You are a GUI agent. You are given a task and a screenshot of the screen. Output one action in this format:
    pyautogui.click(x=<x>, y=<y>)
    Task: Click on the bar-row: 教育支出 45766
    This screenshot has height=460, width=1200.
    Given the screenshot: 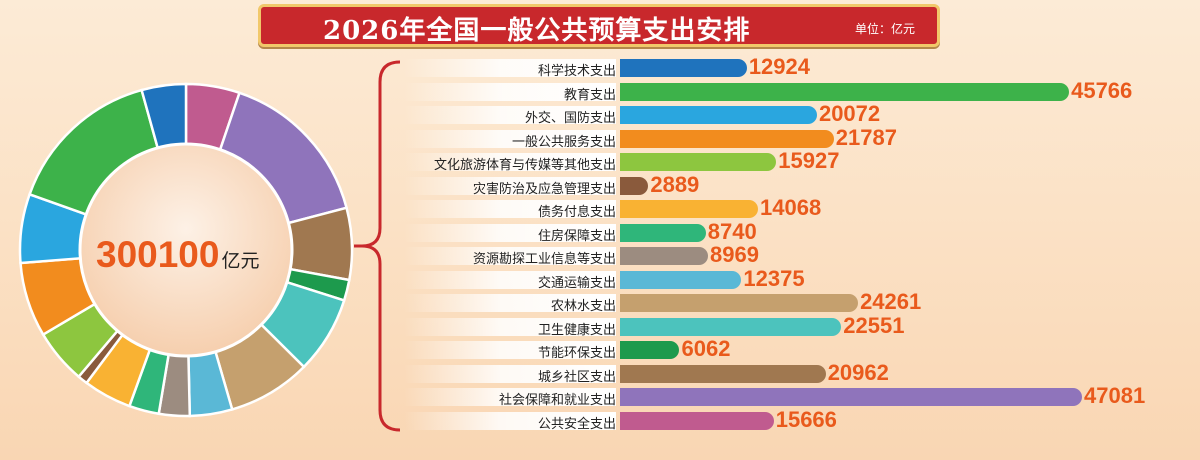 What is the action you would take?
    pyautogui.click(x=794, y=90)
    